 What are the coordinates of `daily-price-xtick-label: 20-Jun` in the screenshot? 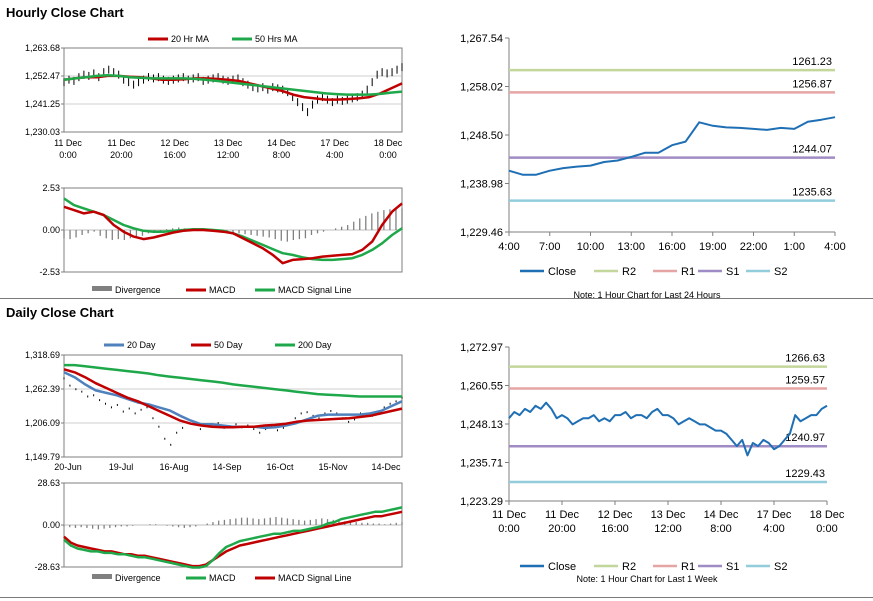 It's located at (68, 467).